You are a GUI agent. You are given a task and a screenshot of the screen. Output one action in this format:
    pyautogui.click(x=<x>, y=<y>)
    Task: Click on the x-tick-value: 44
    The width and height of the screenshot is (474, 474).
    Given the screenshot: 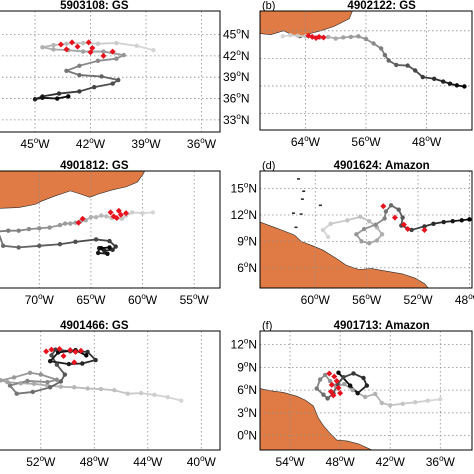 What is the action you would take?
    pyautogui.click(x=140, y=462)
    